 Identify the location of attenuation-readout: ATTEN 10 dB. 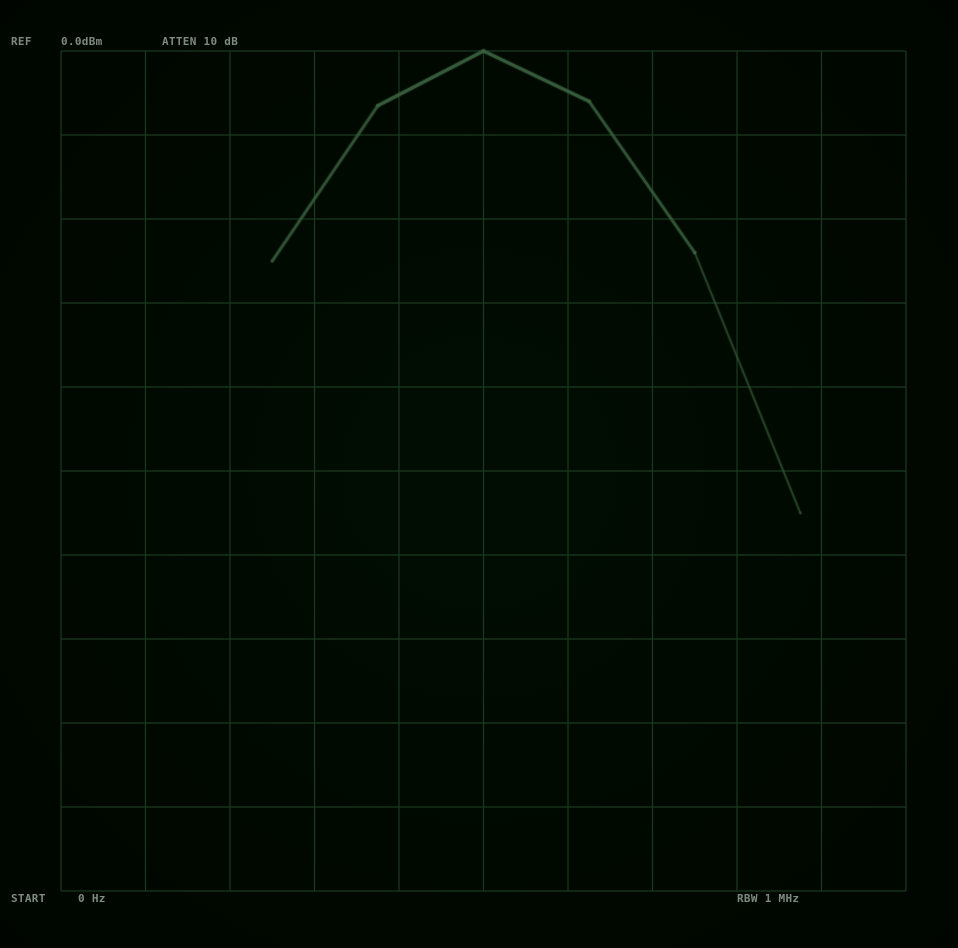
(200, 41).